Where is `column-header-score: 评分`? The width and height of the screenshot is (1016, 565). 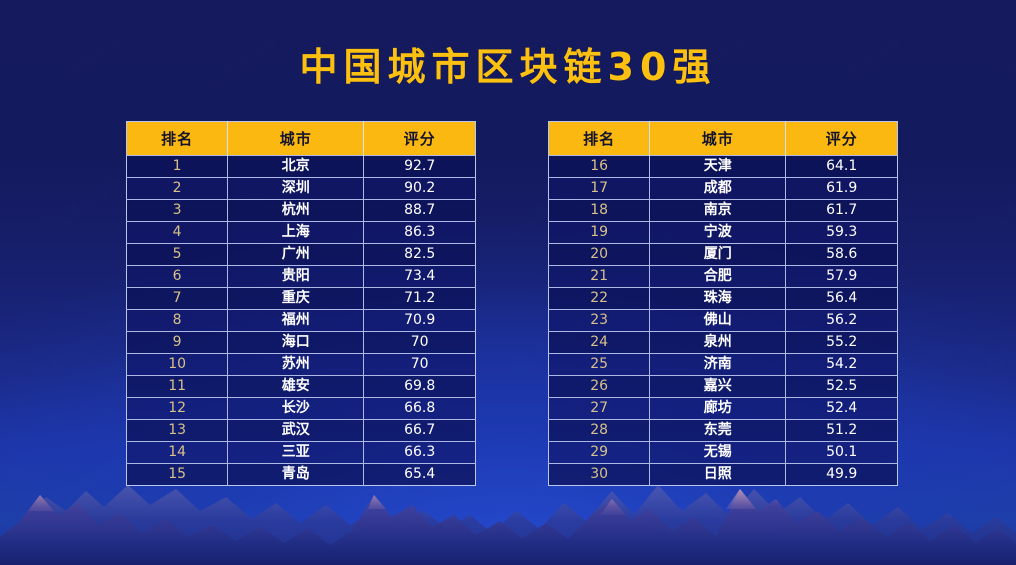 column-header-score: 评分 is located at coordinates (841, 138).